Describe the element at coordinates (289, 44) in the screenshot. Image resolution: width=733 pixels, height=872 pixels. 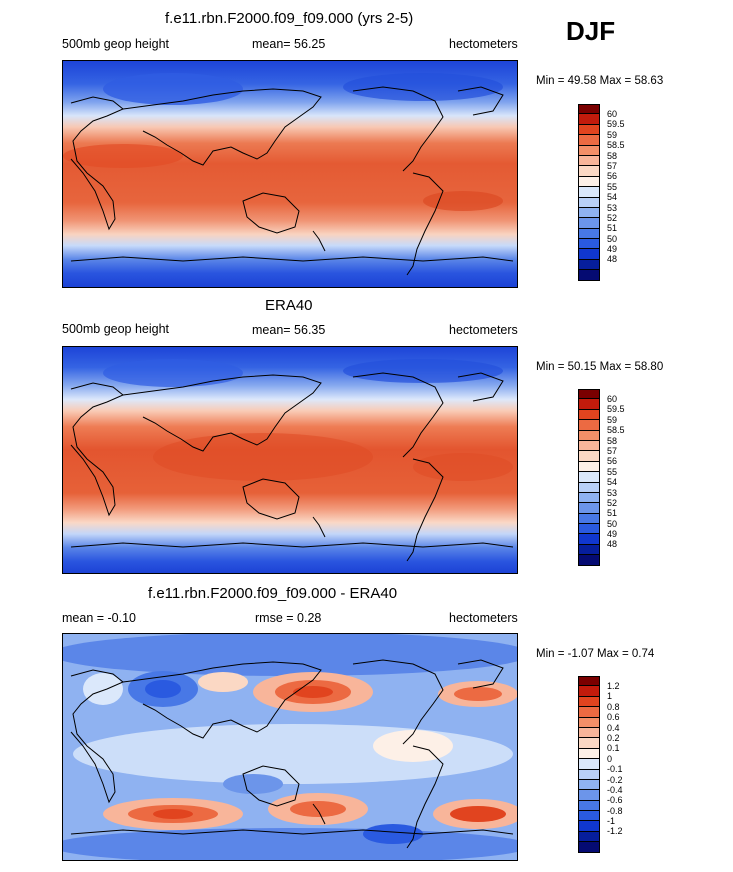
I see `panel-center-label: mean= 56.25` at that location.